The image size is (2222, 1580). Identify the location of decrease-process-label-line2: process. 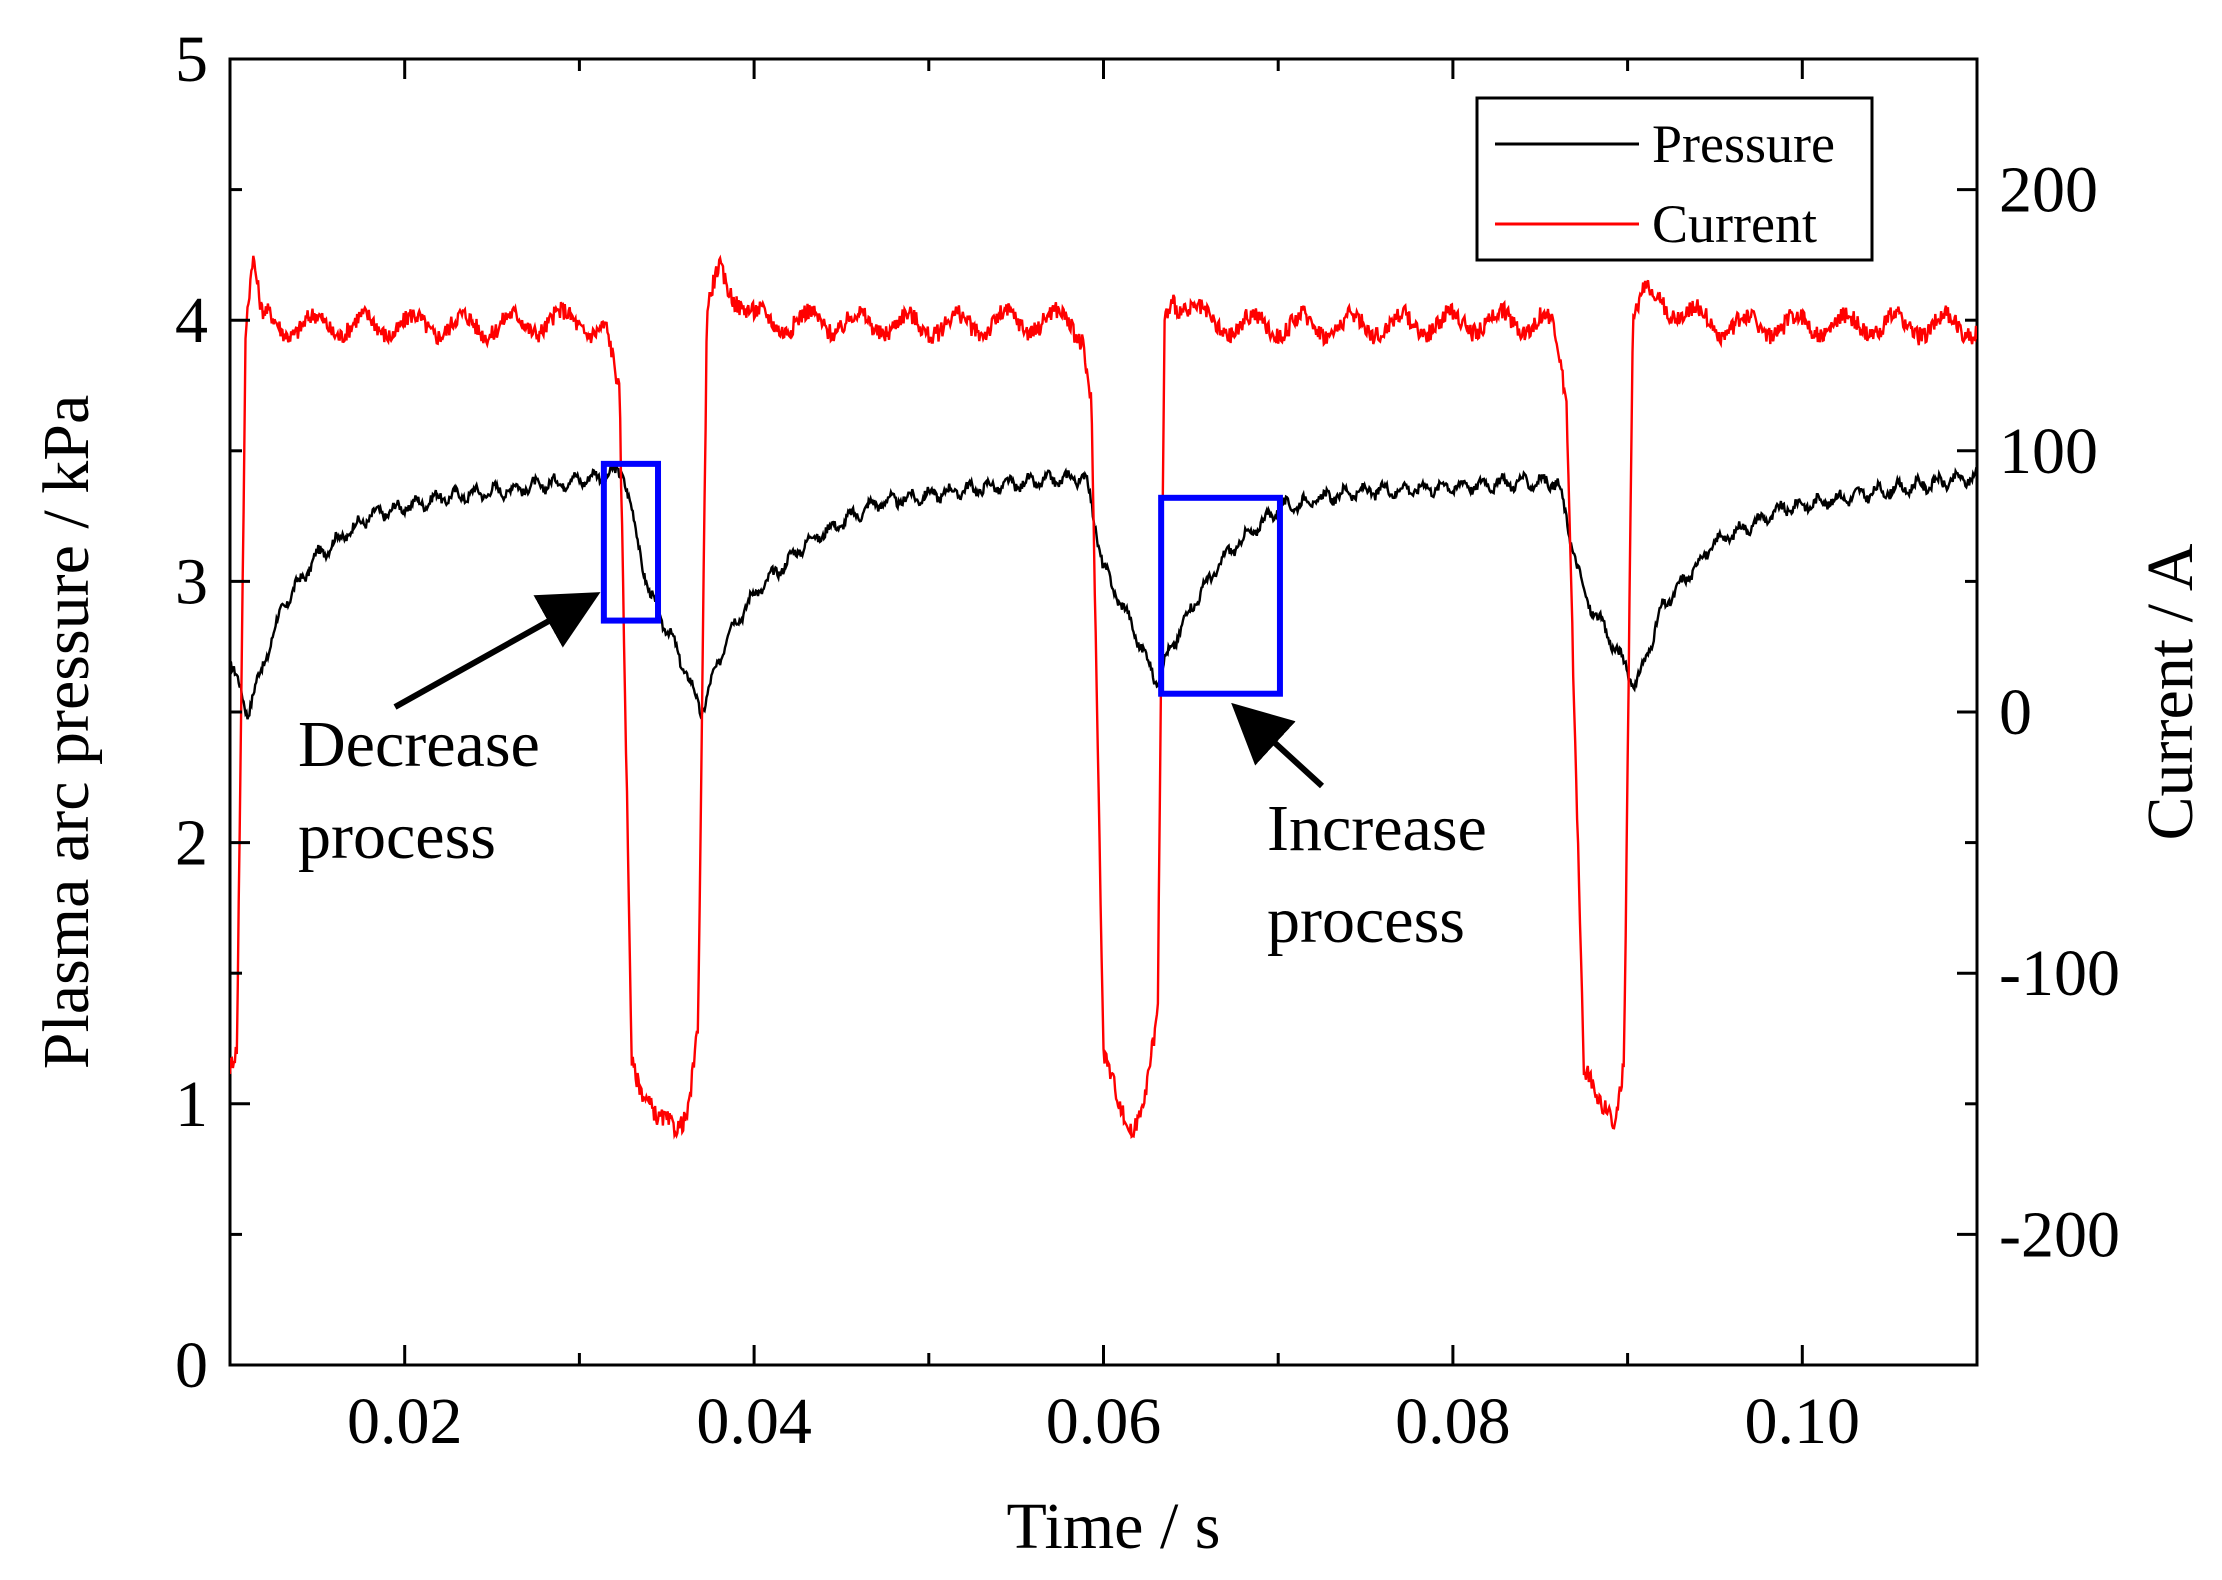
(397, 836).